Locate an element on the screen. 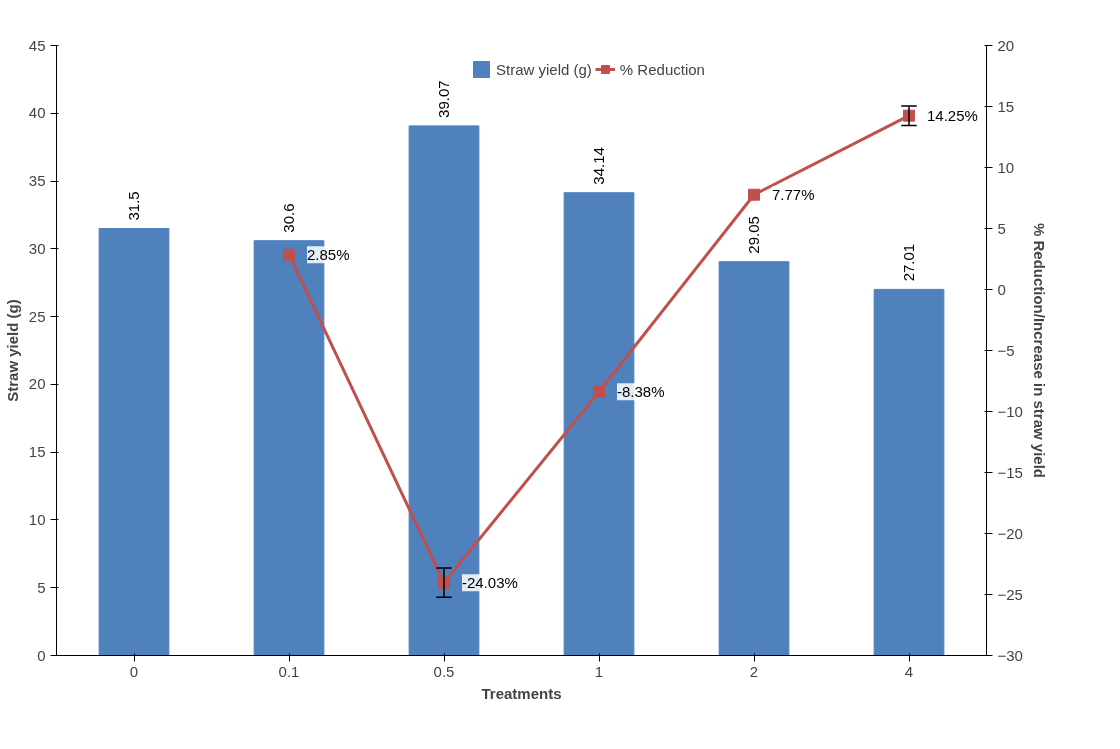 The width and height of the screenshot is (1120, 749). y2-tick-label: −25 is located at coordinates (1010, 594).